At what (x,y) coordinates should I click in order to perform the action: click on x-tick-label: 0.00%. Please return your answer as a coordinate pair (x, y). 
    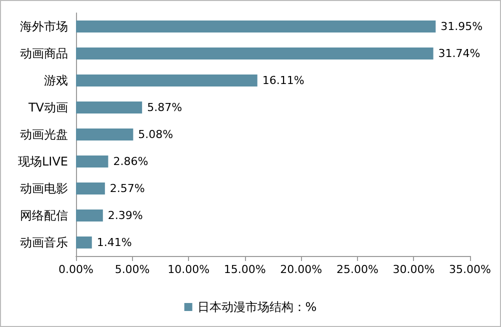
    Looking at the image, I should click on (76, 269).